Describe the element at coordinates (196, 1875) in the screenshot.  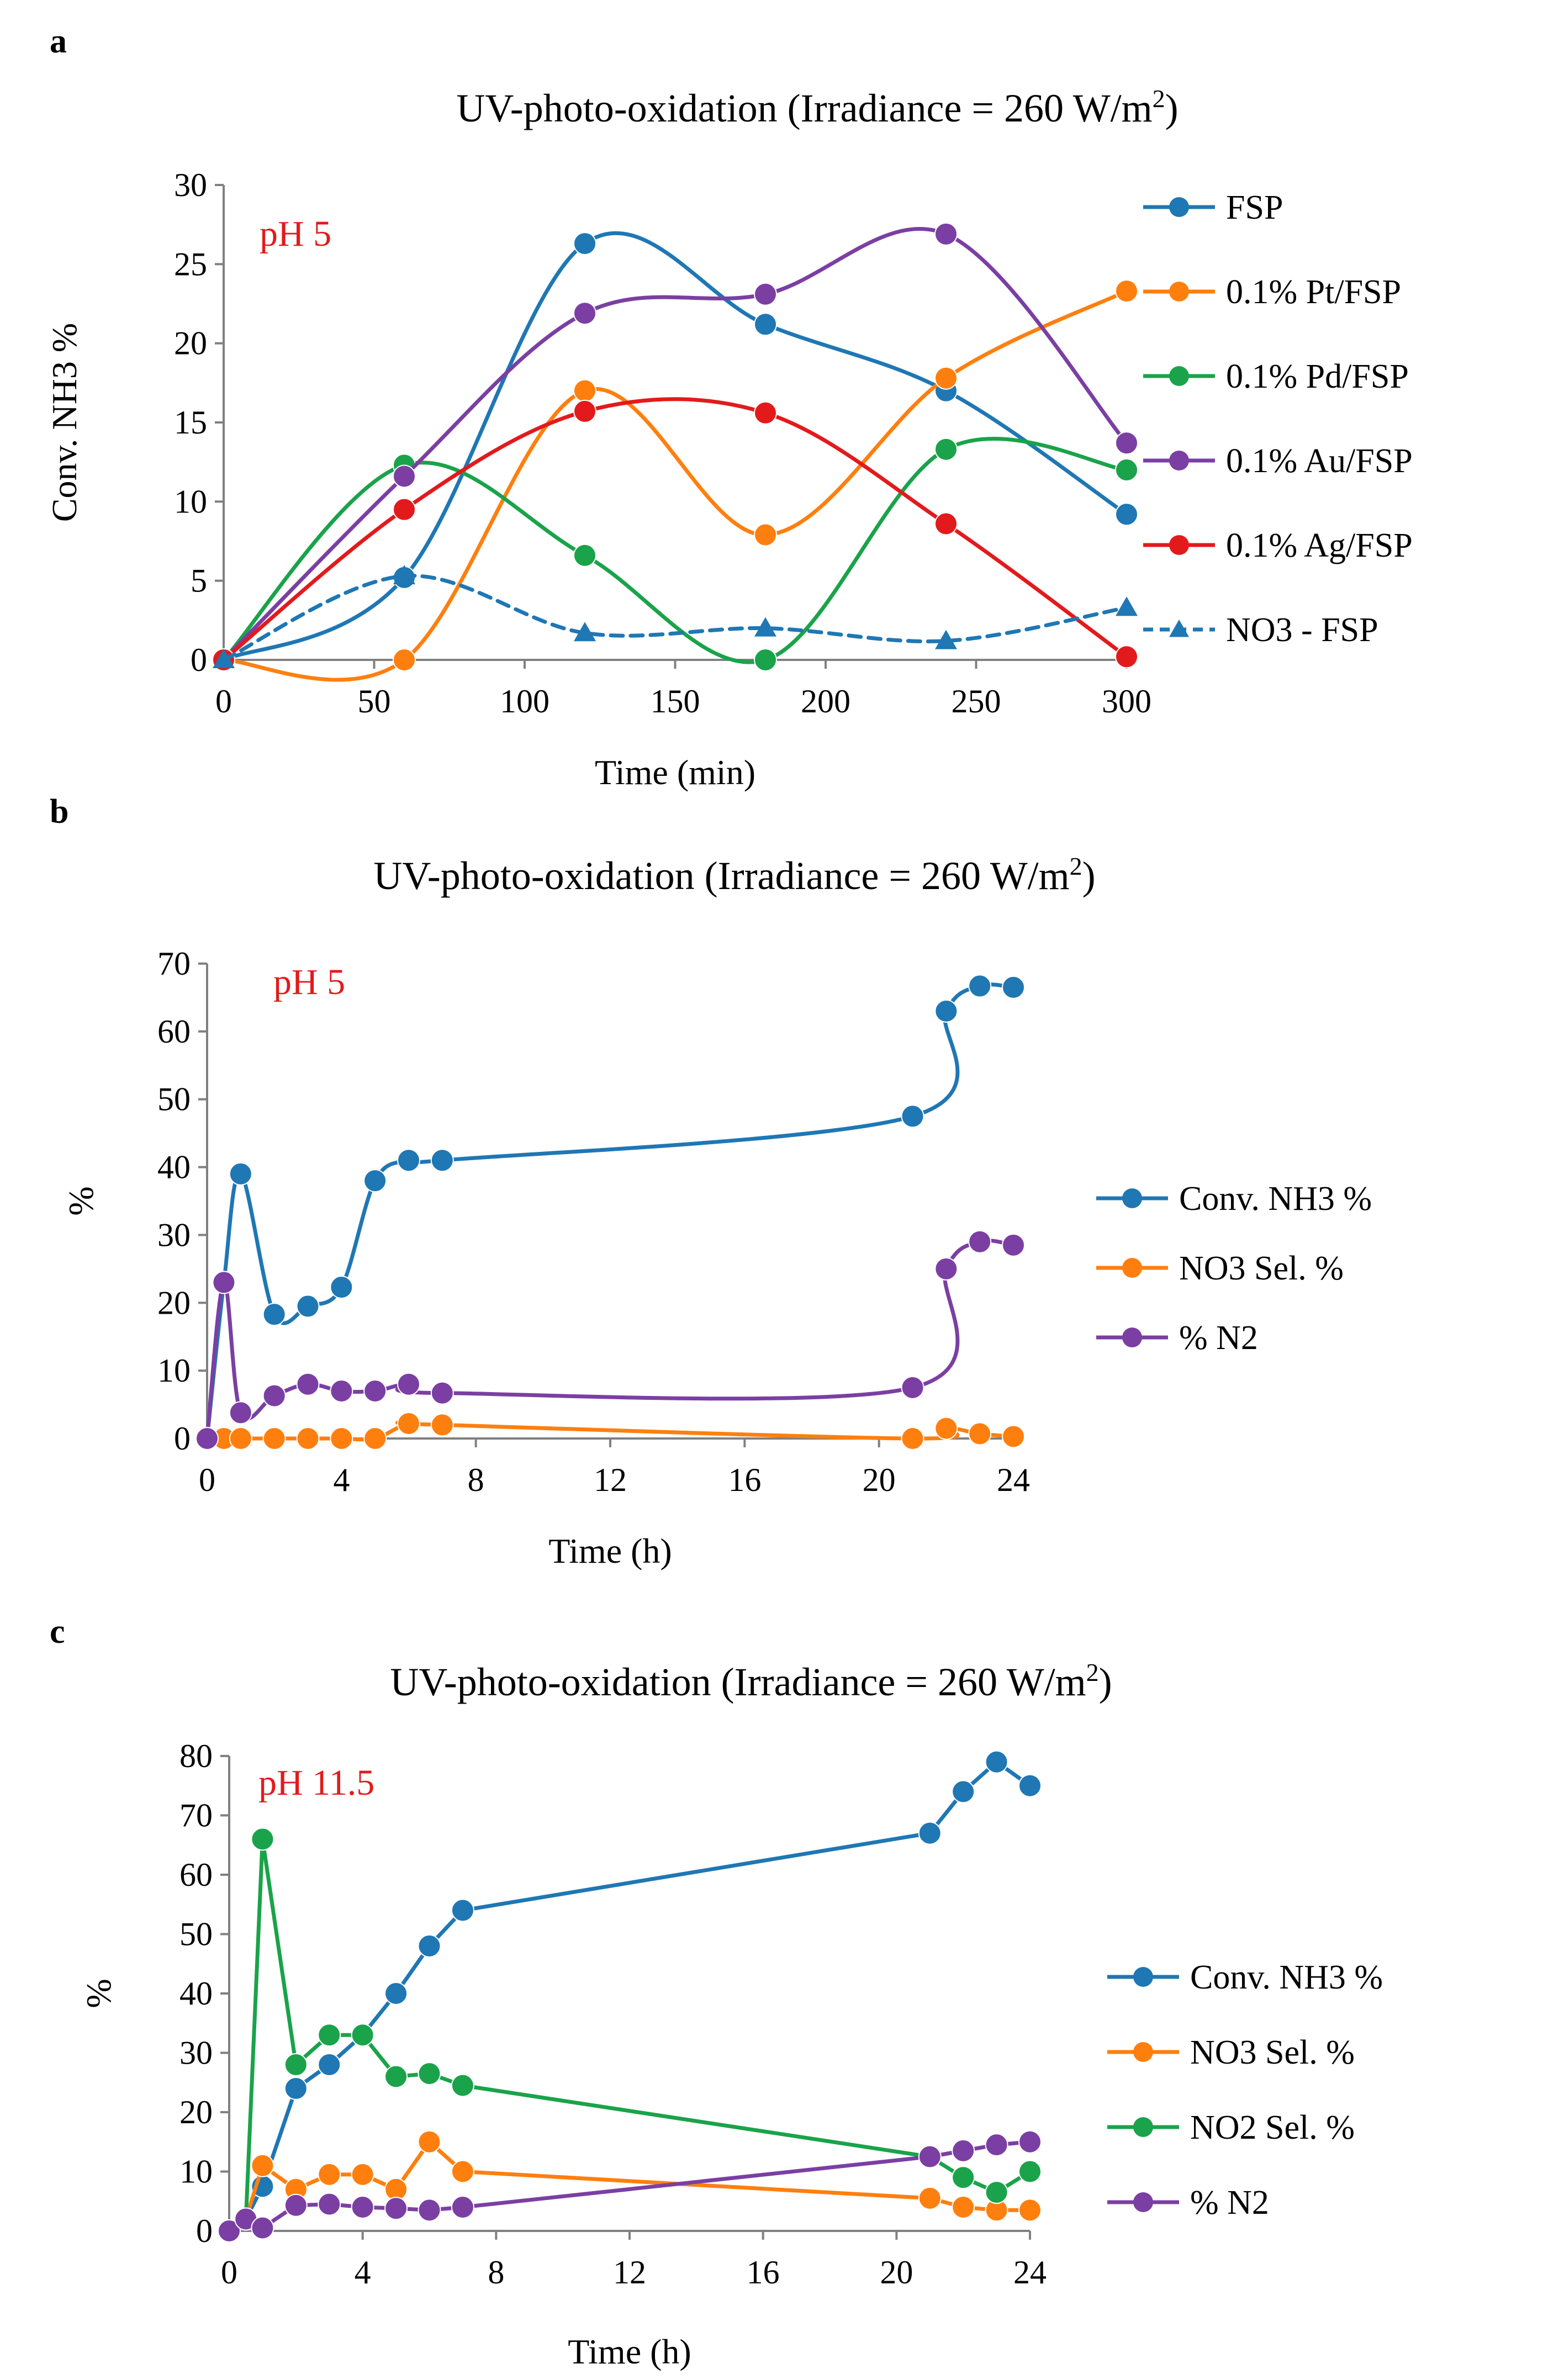
I see `y-tick-label: 60` at that location.